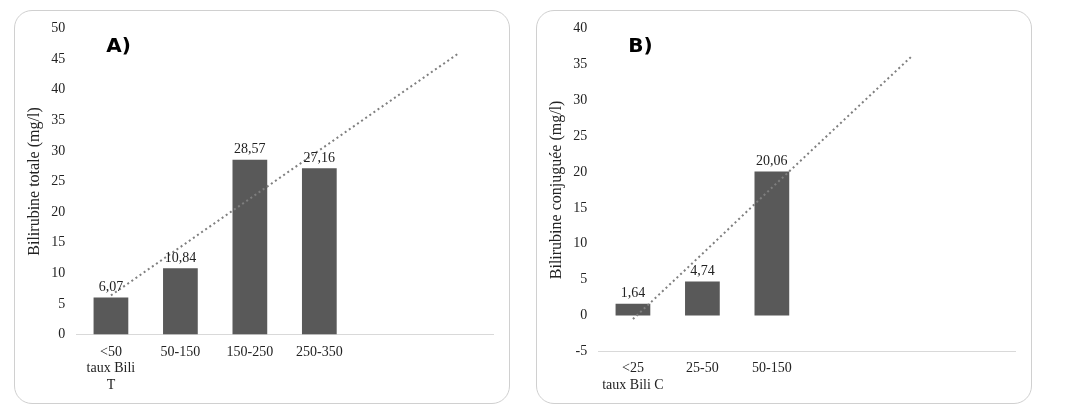 The height and width of the screenshot is (414, 1066). I want to click on chart-title: A), so click(118, 44).